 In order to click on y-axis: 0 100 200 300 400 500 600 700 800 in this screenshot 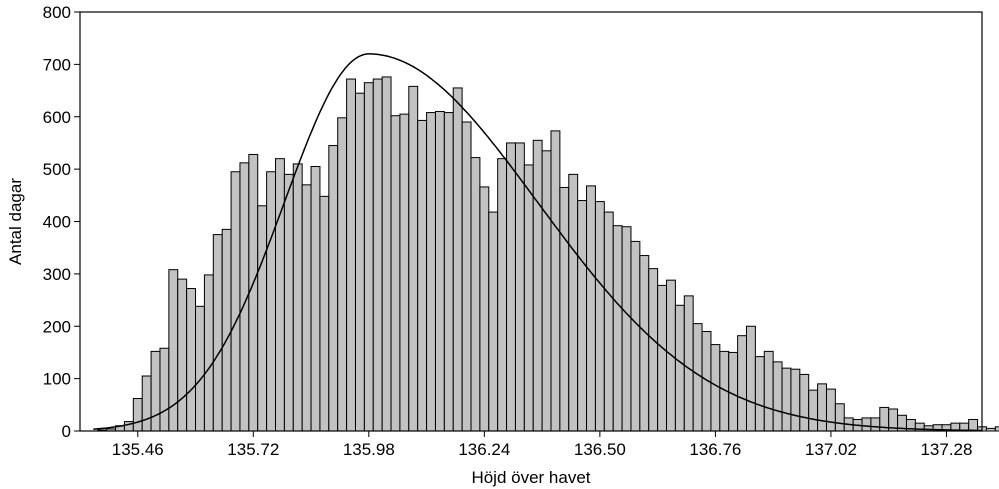, I will do `click(61, 222)`.